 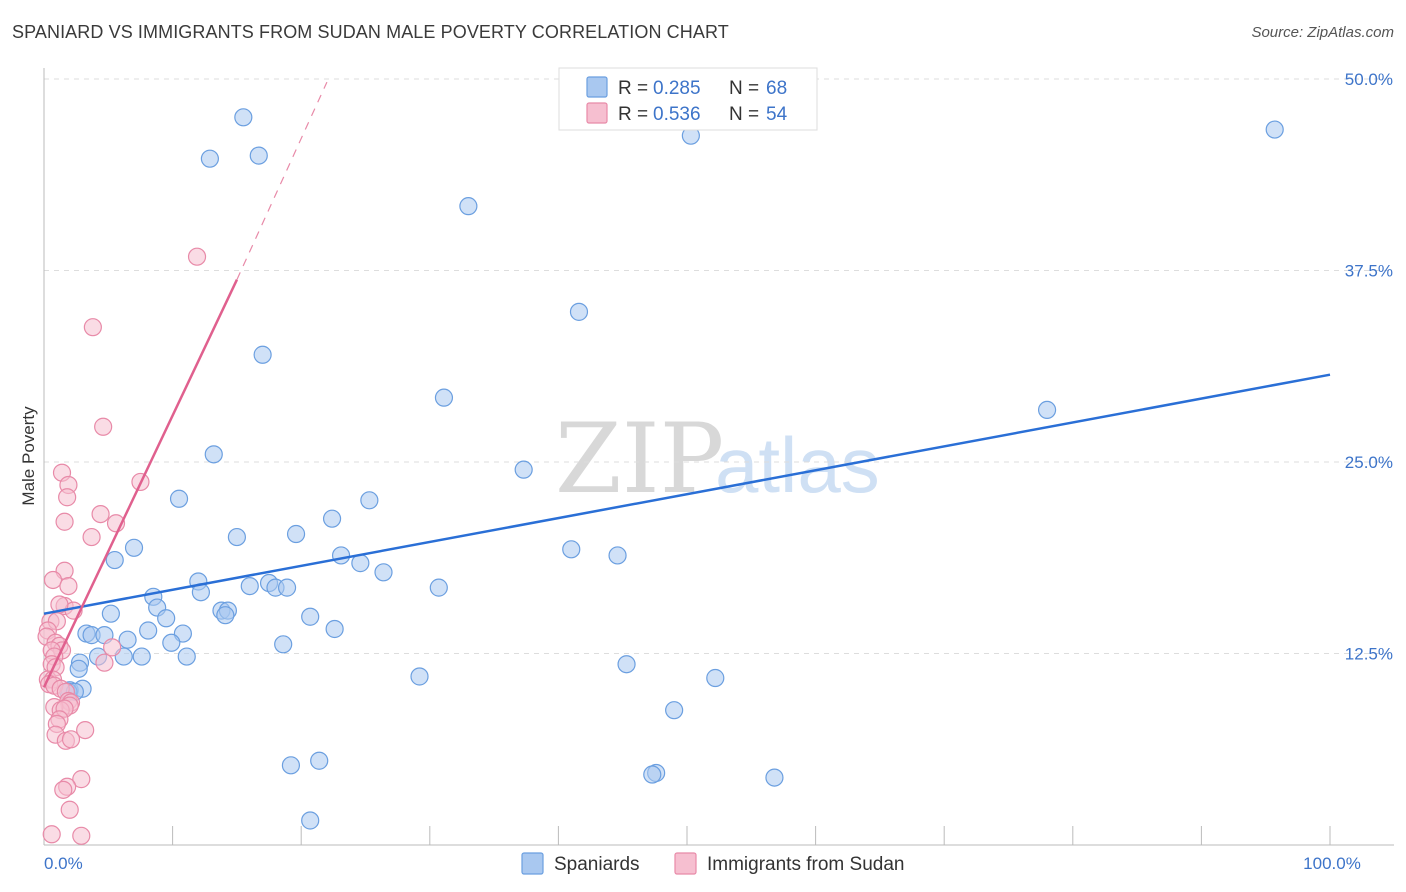 What do you see at coordinates (1369, 654) in the screenshot?
I see `y-tick-label-0: 12.5%` at bounding box center [1369, 654].